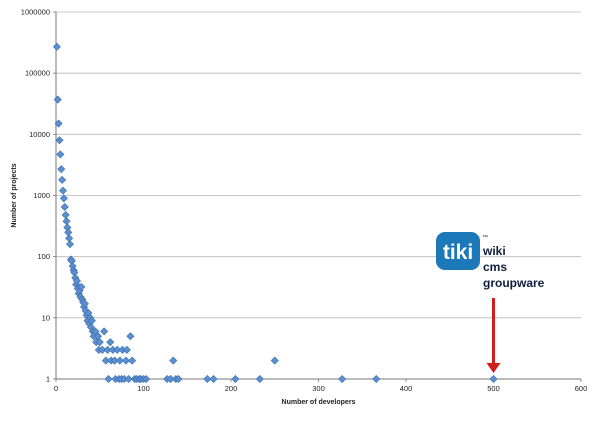 The image size is (600, 421). I want to click on x-tick-label-1: 100, so click(143, 388).